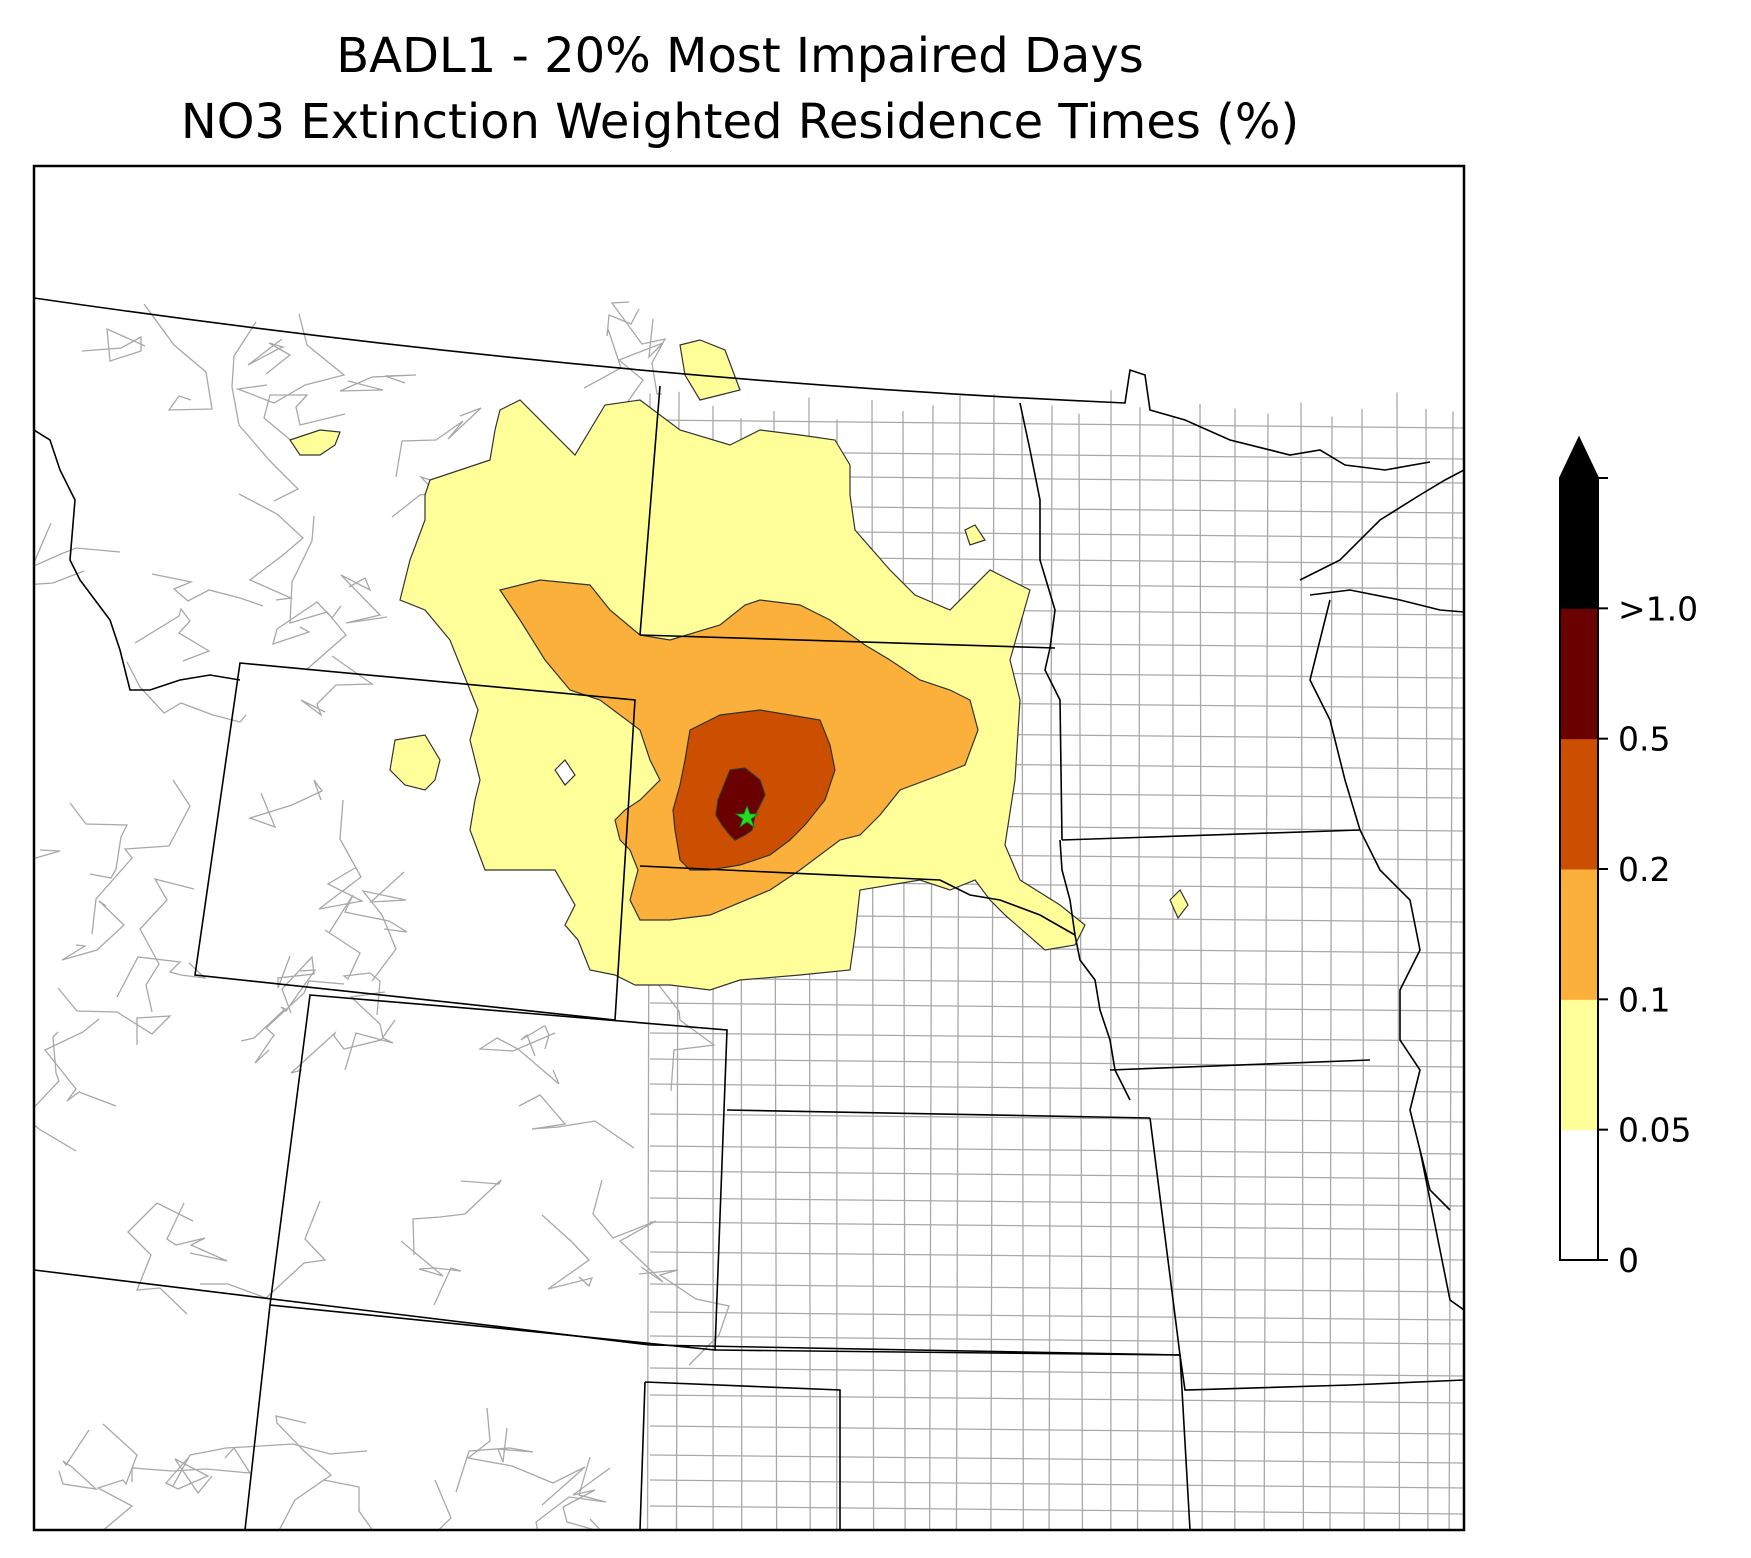 This screenshot has height=1558, width=1751. I want to click on colorbar: 0 0.05 0.1 0.2 0.5 >1.0, so click(1628, 857).